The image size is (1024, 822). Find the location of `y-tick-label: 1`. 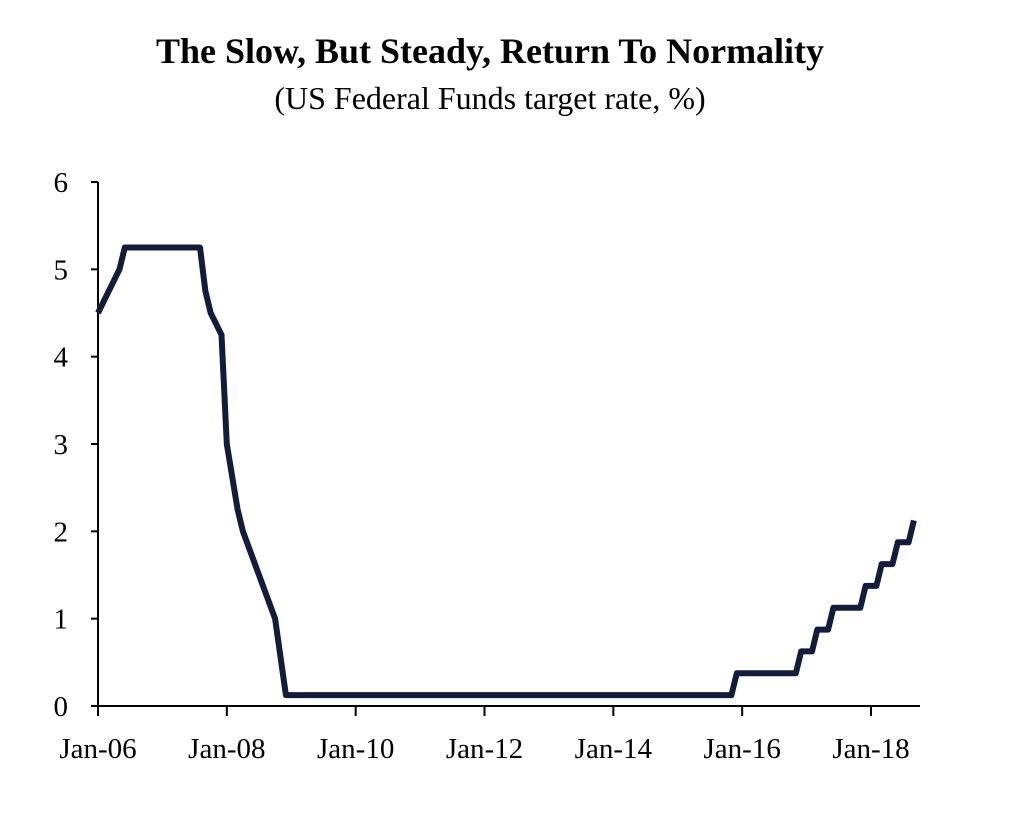

y-tick-label: 1 is located at coordinates (61, 620).